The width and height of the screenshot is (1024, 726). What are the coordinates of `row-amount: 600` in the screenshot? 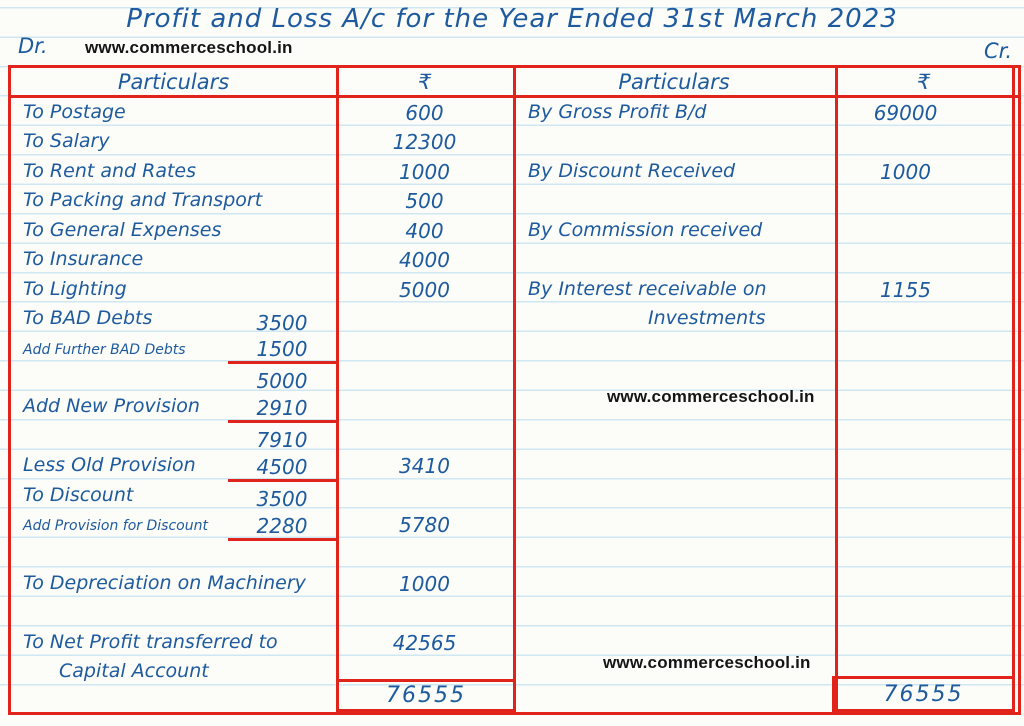 It's located at (424, 113).